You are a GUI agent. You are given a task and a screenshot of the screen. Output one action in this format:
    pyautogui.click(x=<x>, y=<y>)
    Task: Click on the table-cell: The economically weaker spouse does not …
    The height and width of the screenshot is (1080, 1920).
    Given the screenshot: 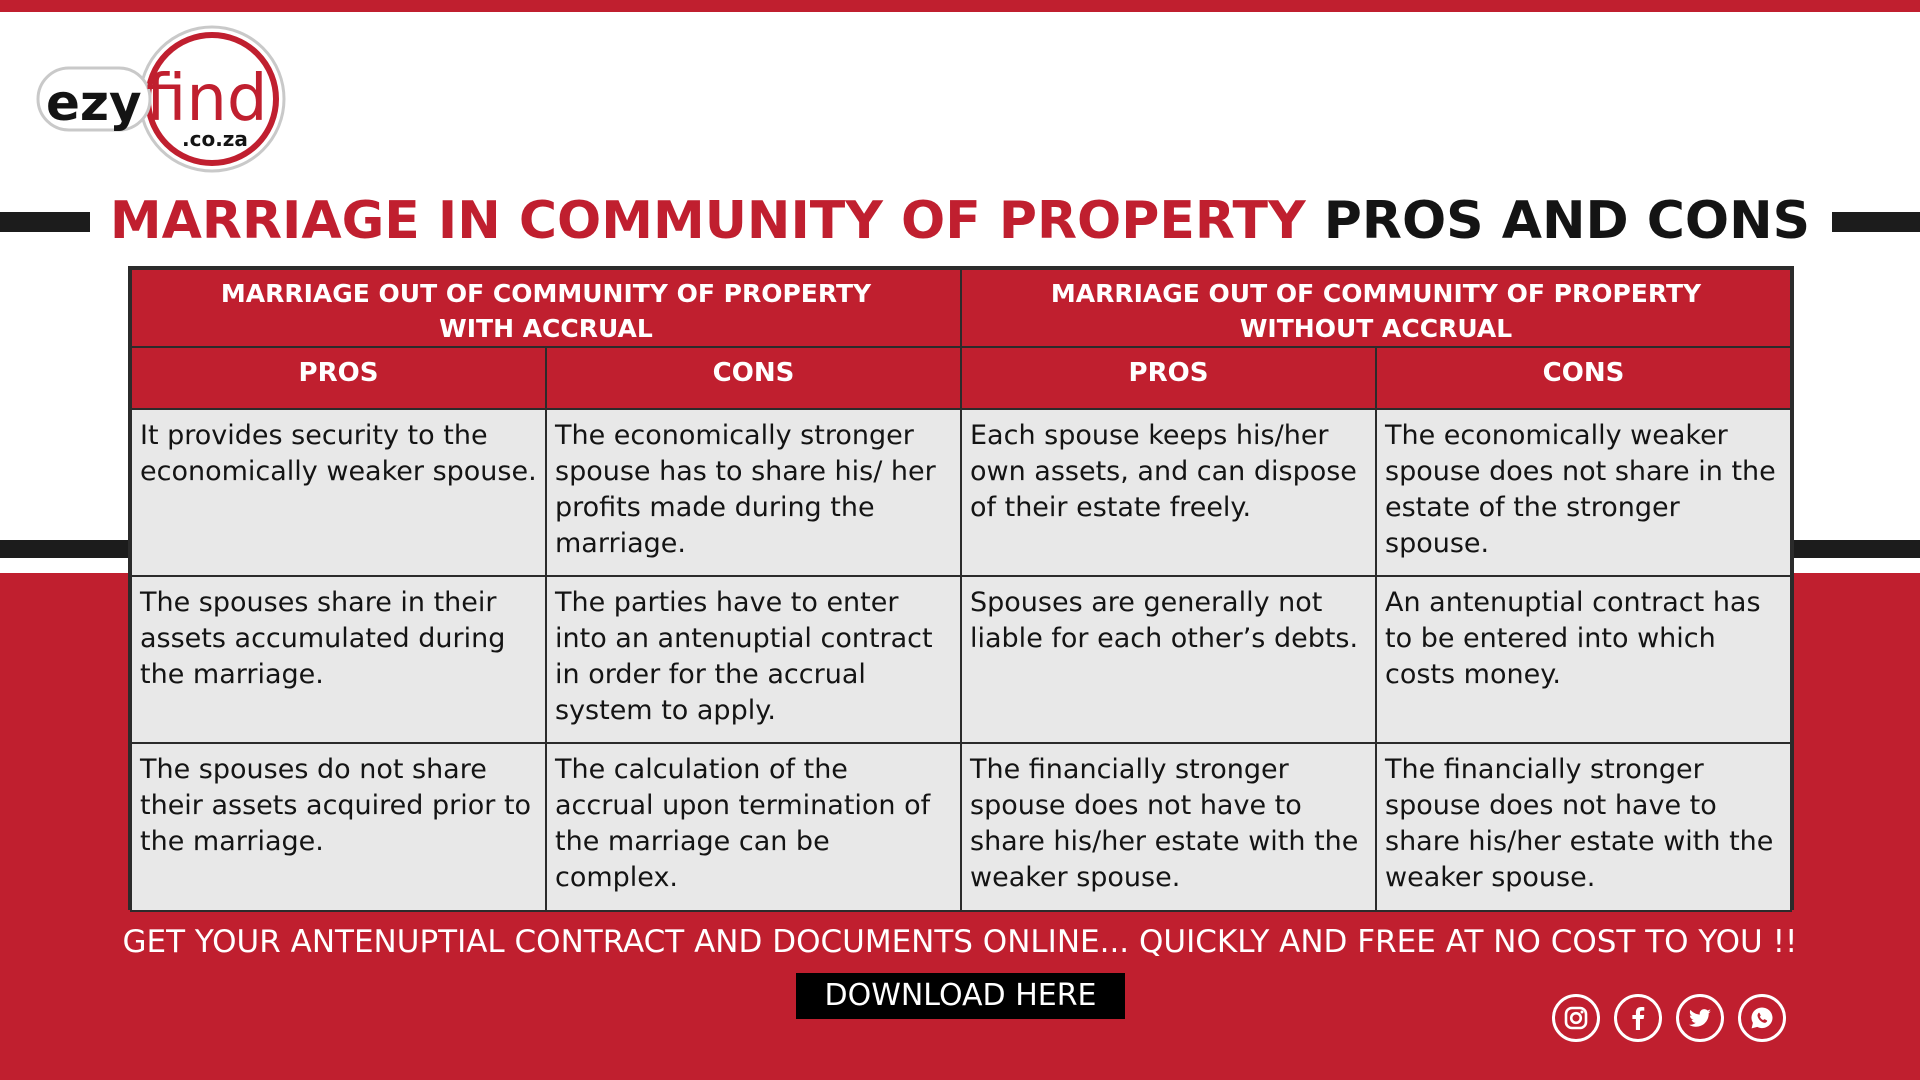 What is the action you would take?
    pyautogui.click(x=1583, y=492)
    